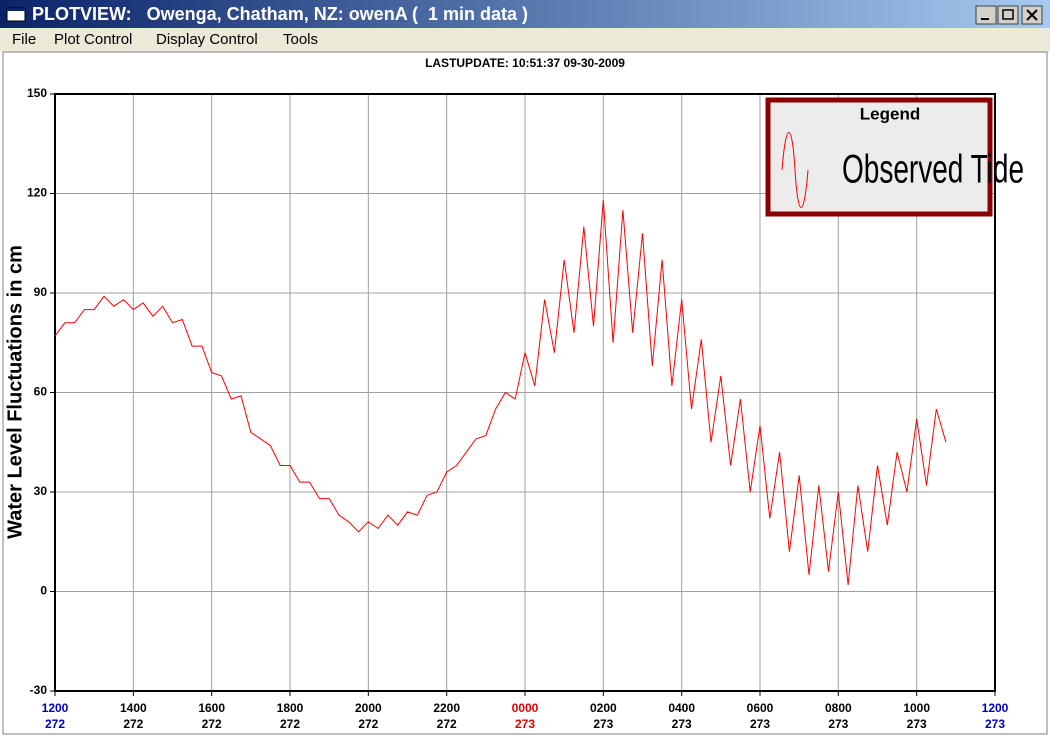 The height and width of the screenshot is (737, 1050). Describe the element at coordinates (290, 708) in the screenshot. I see `x-tick-label: 1800` at that location.